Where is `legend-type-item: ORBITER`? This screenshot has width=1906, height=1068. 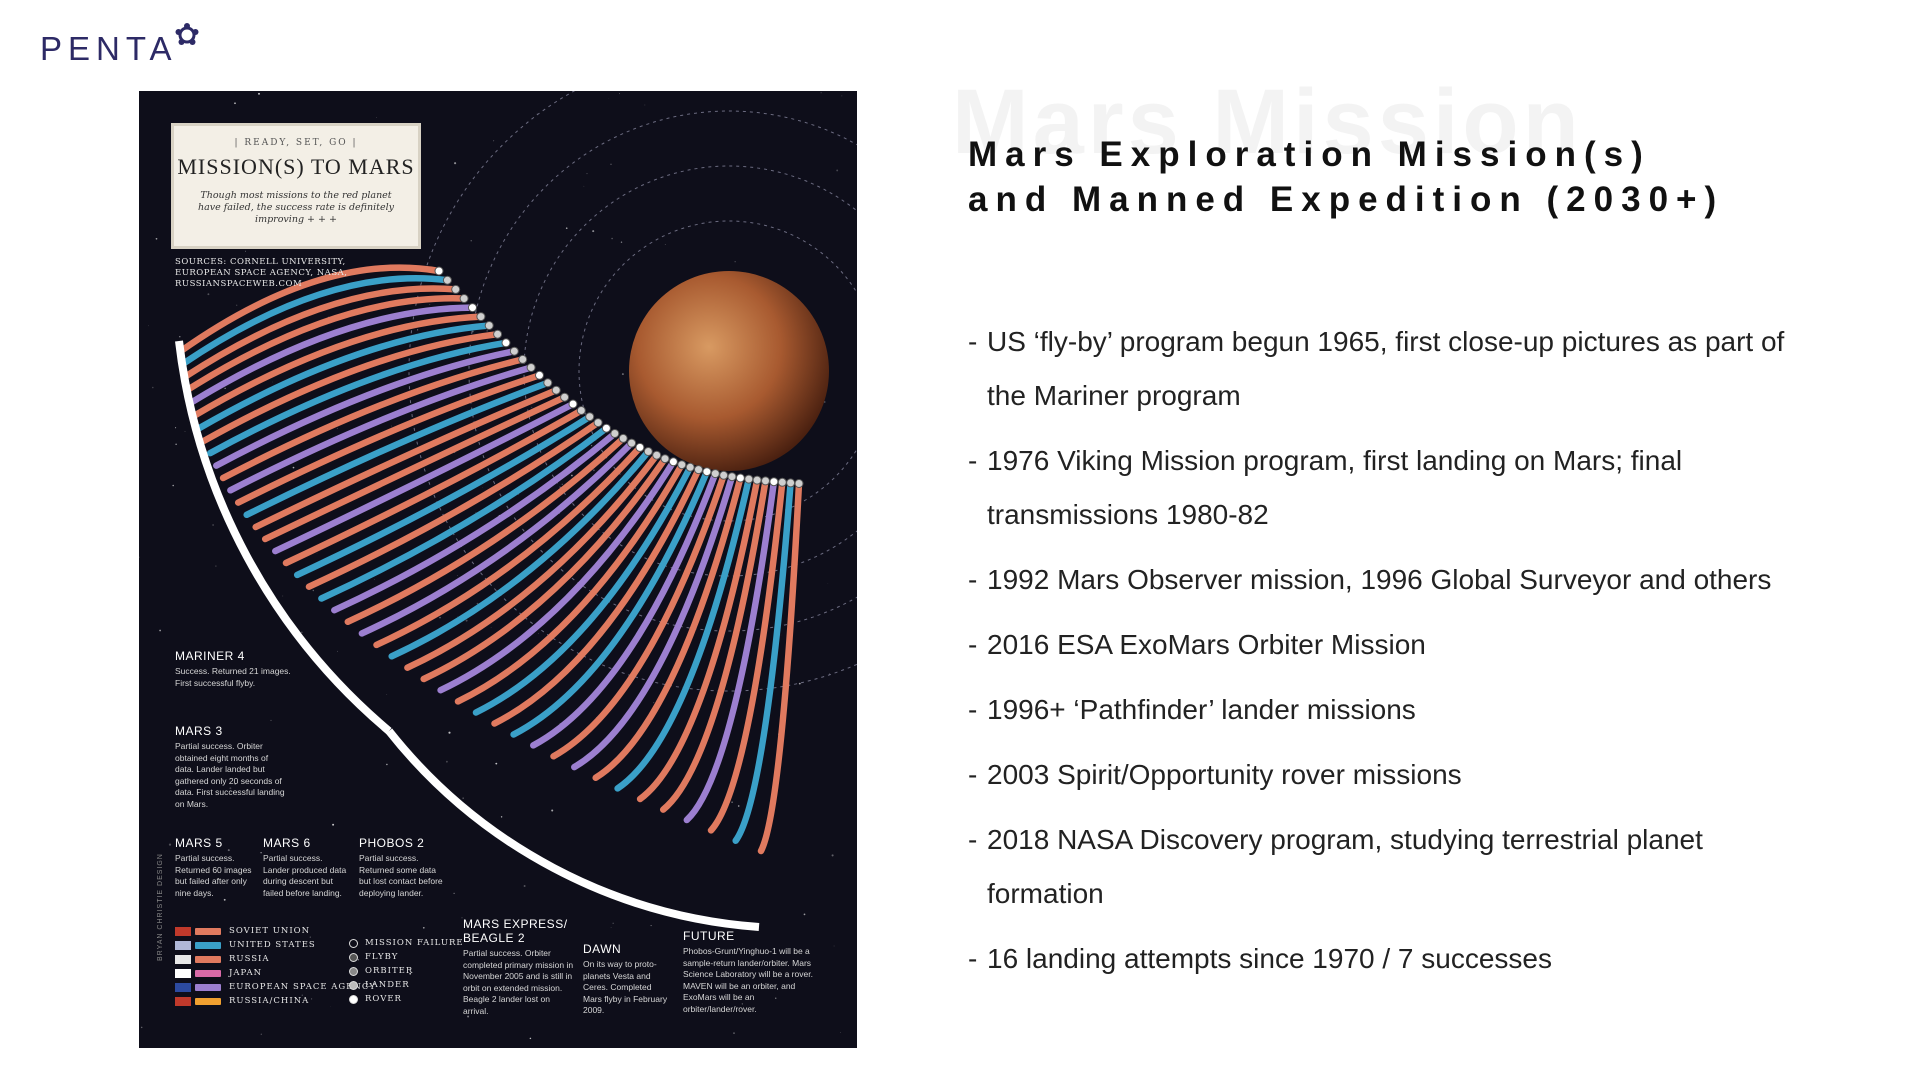
legend-type-item: ORBITER is located at coordinates (406, 971).